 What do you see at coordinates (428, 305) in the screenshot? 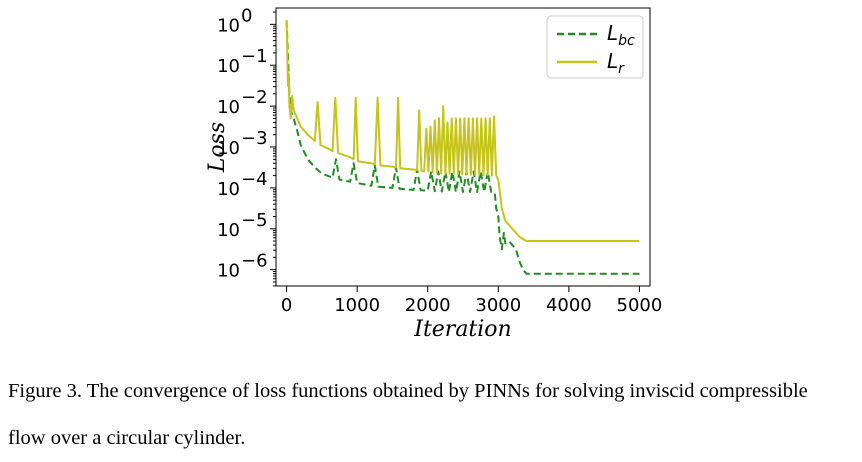
I see `x-tick-label: 2000` at bounding box center [428, 305].